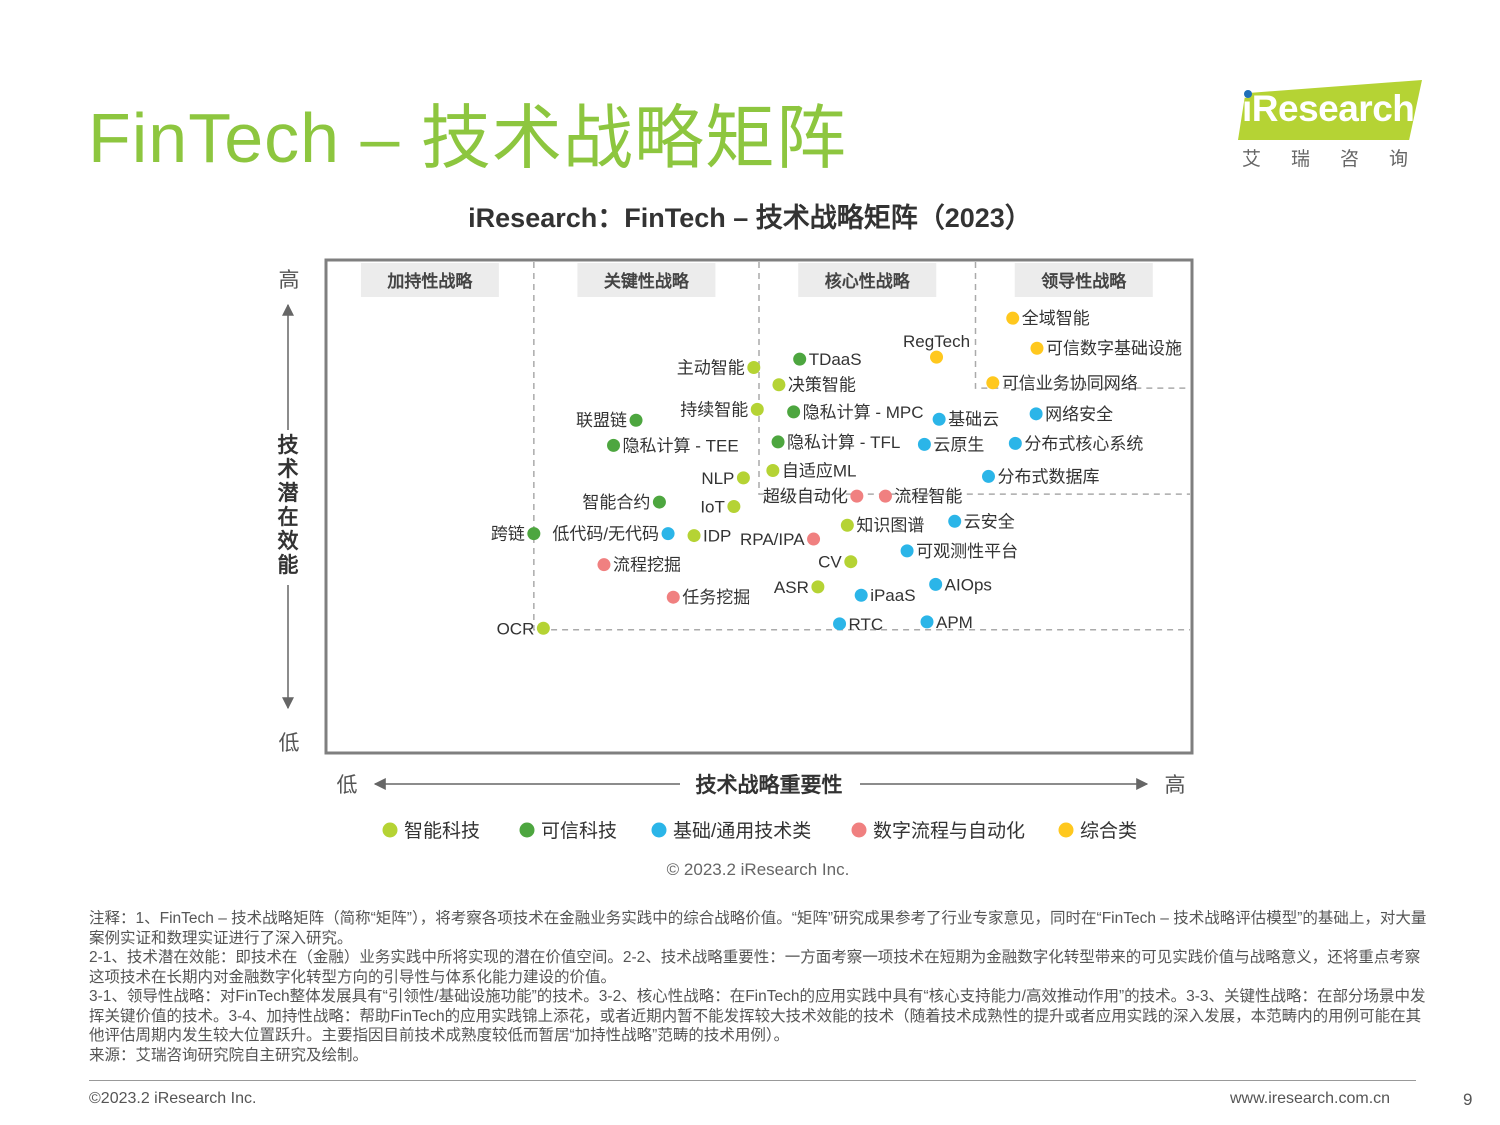 This screenshot has width=1500, height=1125. I want to click on point-rpa-ipa, so click(814, 539).